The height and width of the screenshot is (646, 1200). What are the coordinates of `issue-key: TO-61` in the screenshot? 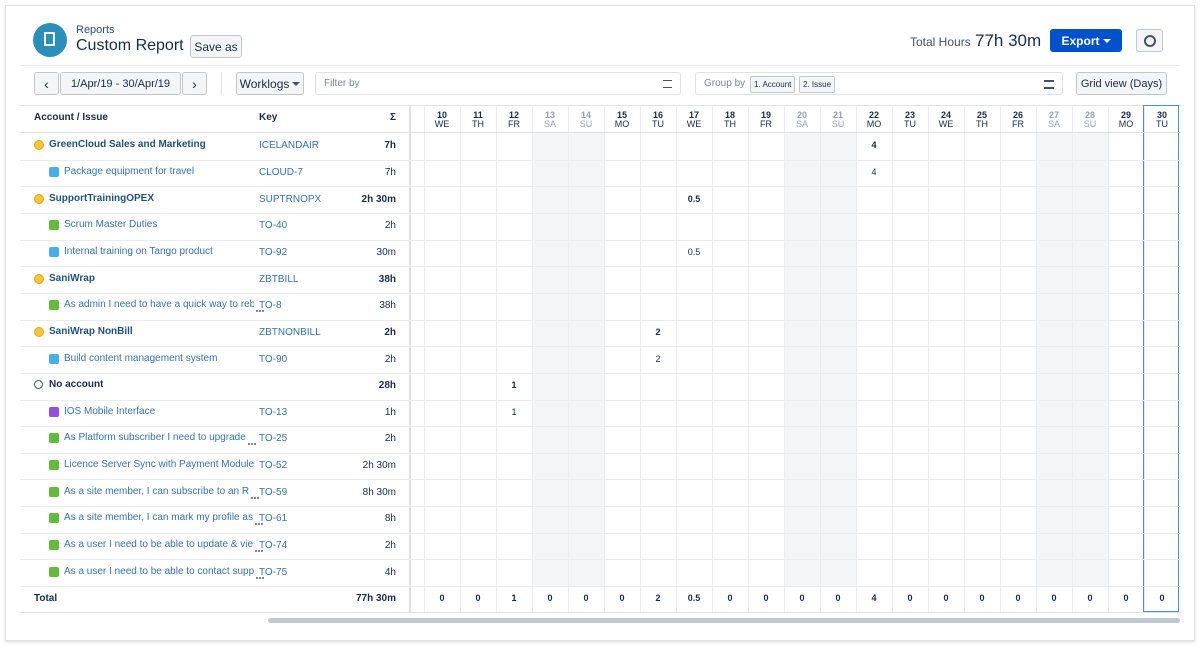 It's located at (273, 519).